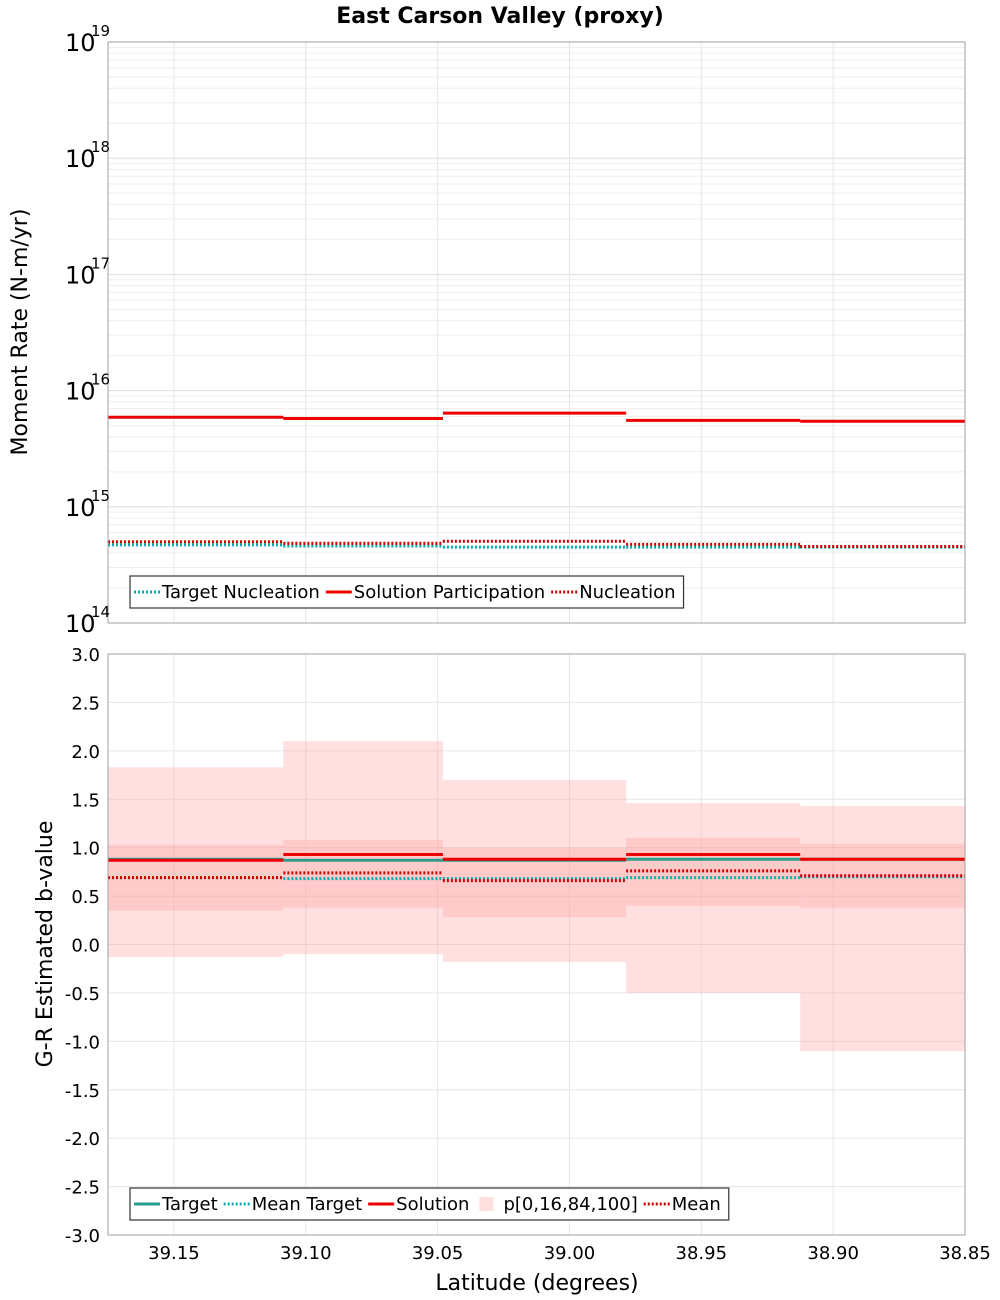 Image resolution: width=1000 pixels, height=1300 pixels. What do you see at coordinates (100, 380) in the screenshot?
I see `moment-rate-y-tick-exponent: 16` at bounding box center [100, 380].